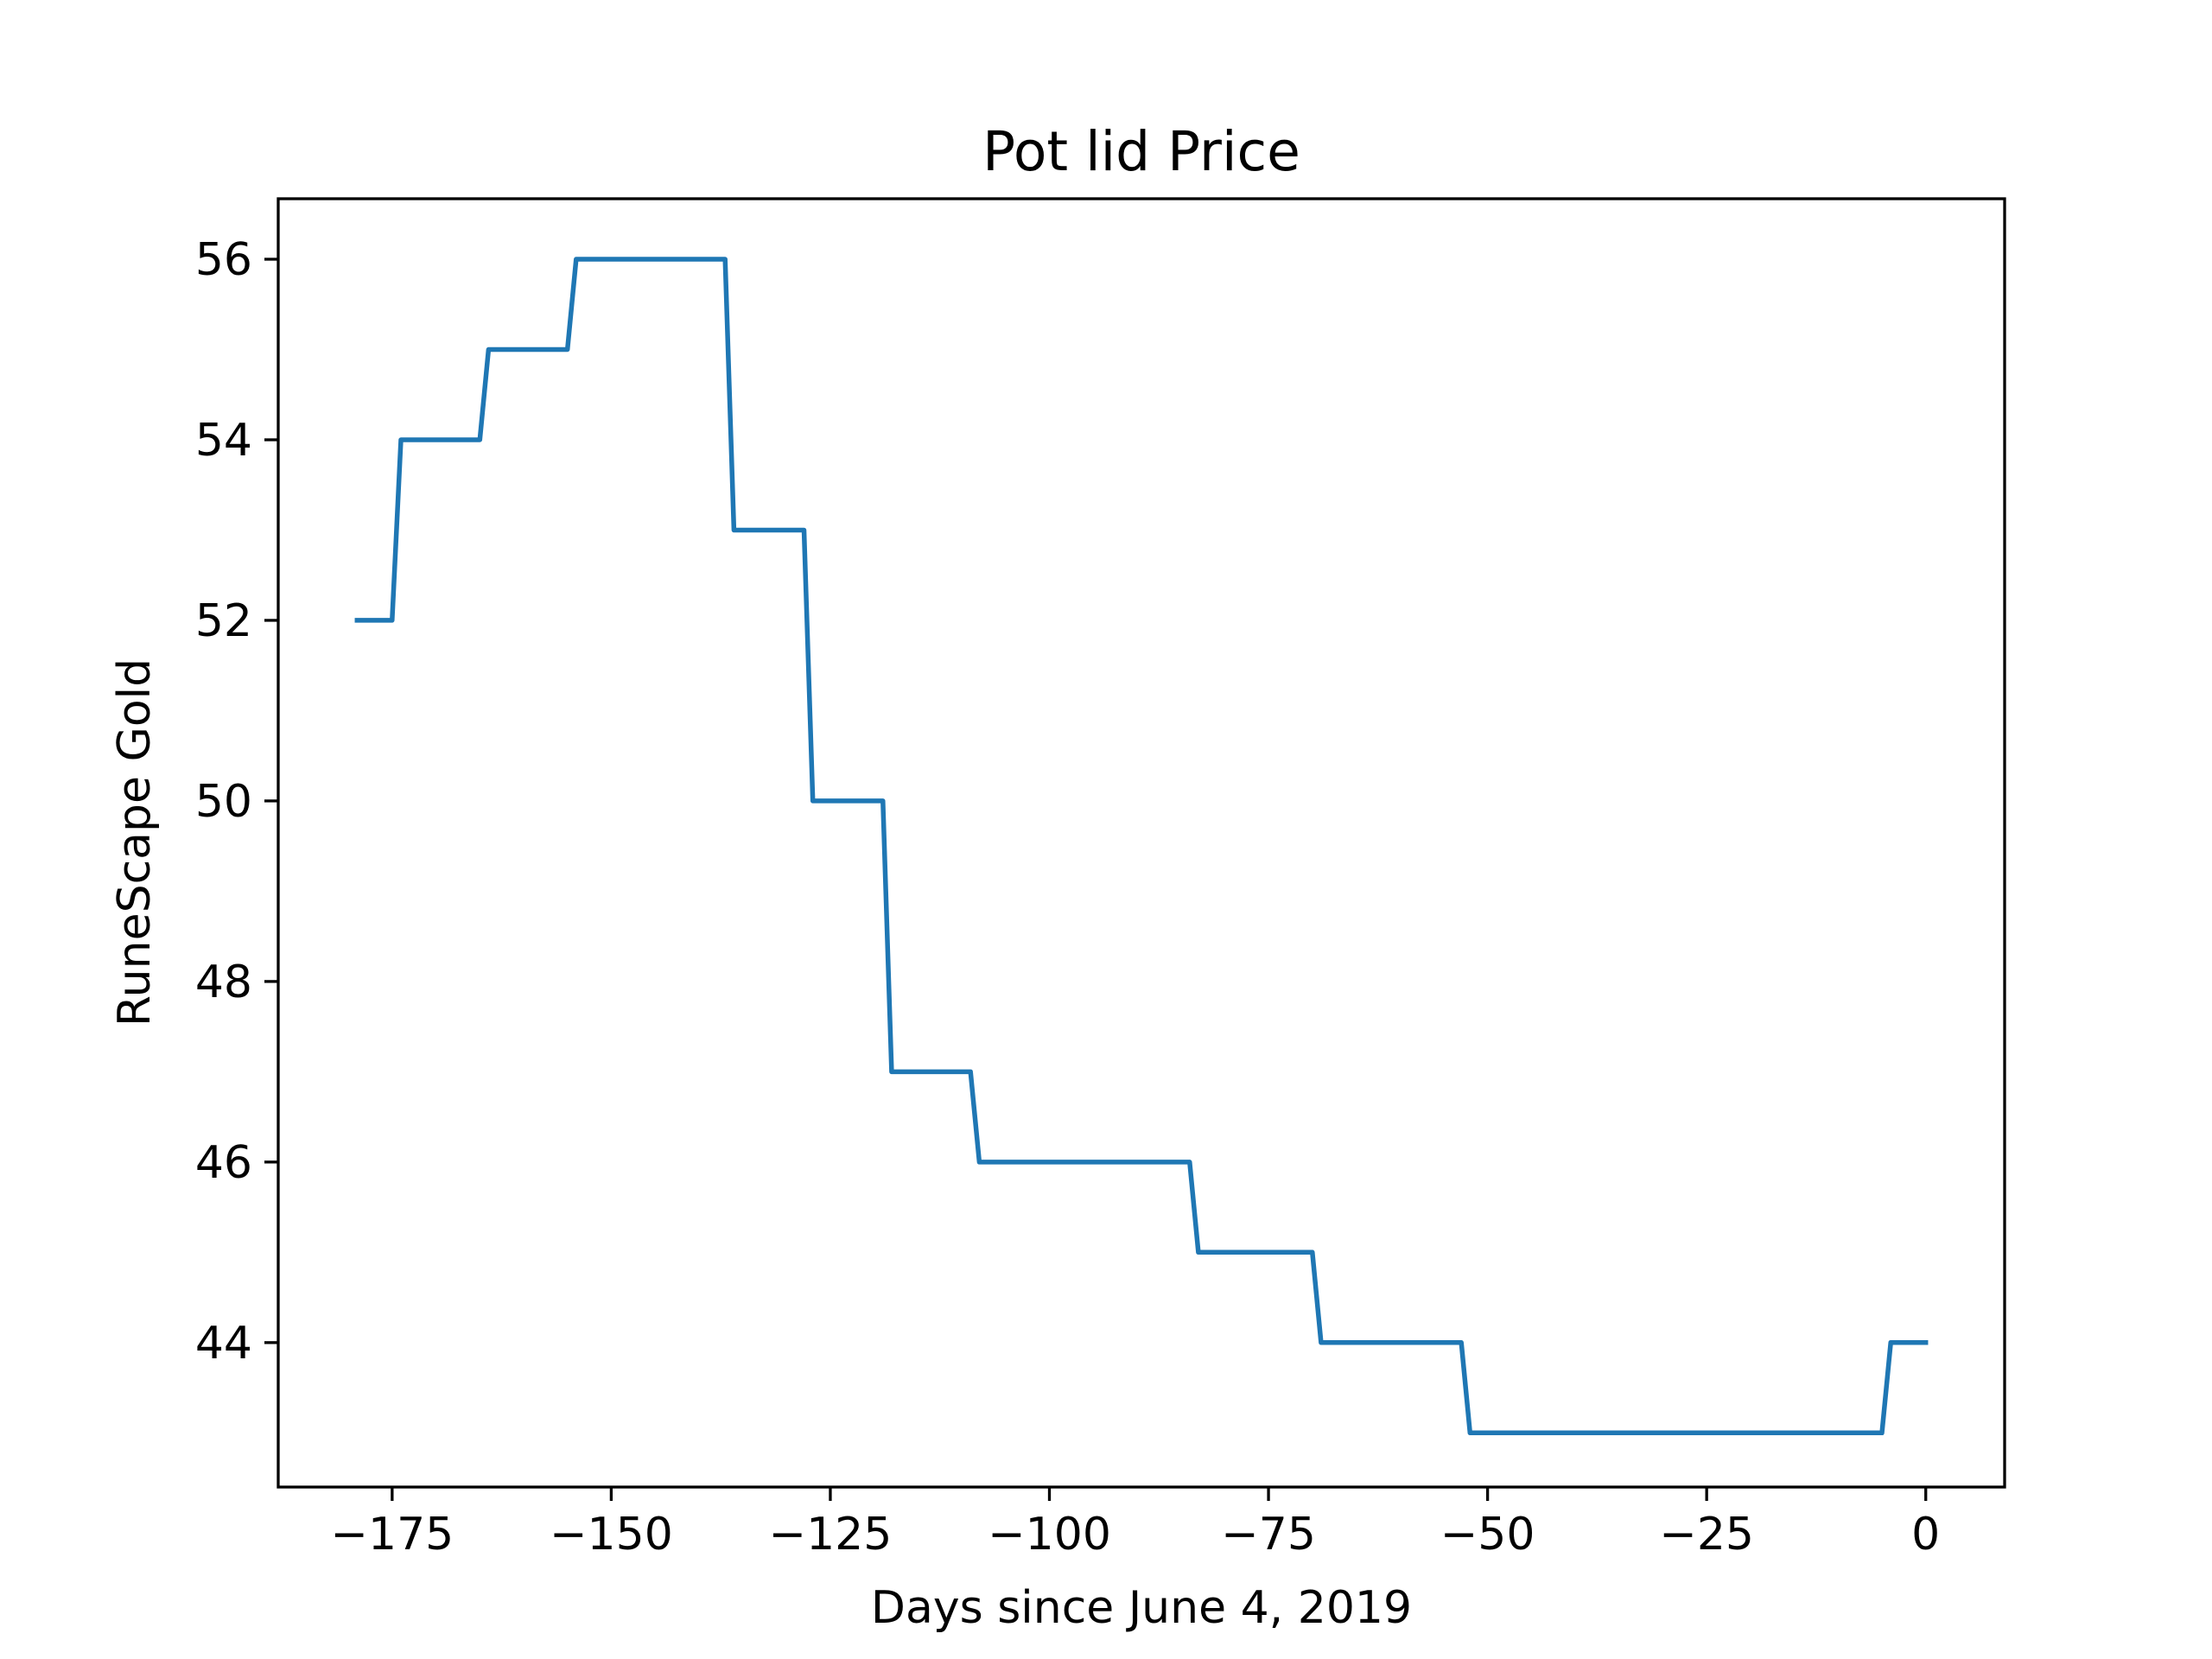 The image size is (2212, 1659). I want to click on x-tick-label: 0, so click(1925, 1534).